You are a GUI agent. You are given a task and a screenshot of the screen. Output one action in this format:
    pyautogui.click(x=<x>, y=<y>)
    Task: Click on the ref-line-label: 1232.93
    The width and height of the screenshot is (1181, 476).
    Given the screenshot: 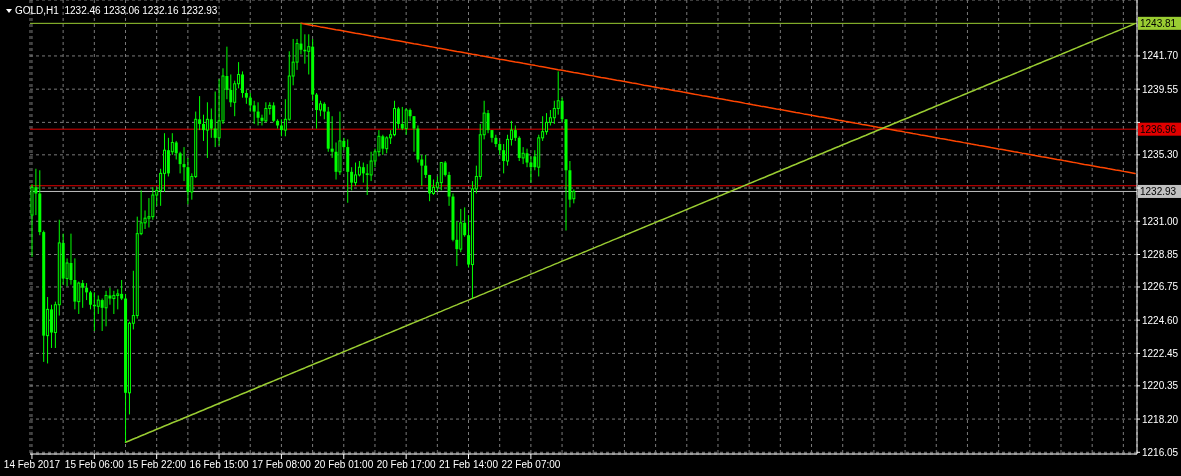 What is the action you would take?
    pyautogui.click(x=1158, y=191)
    